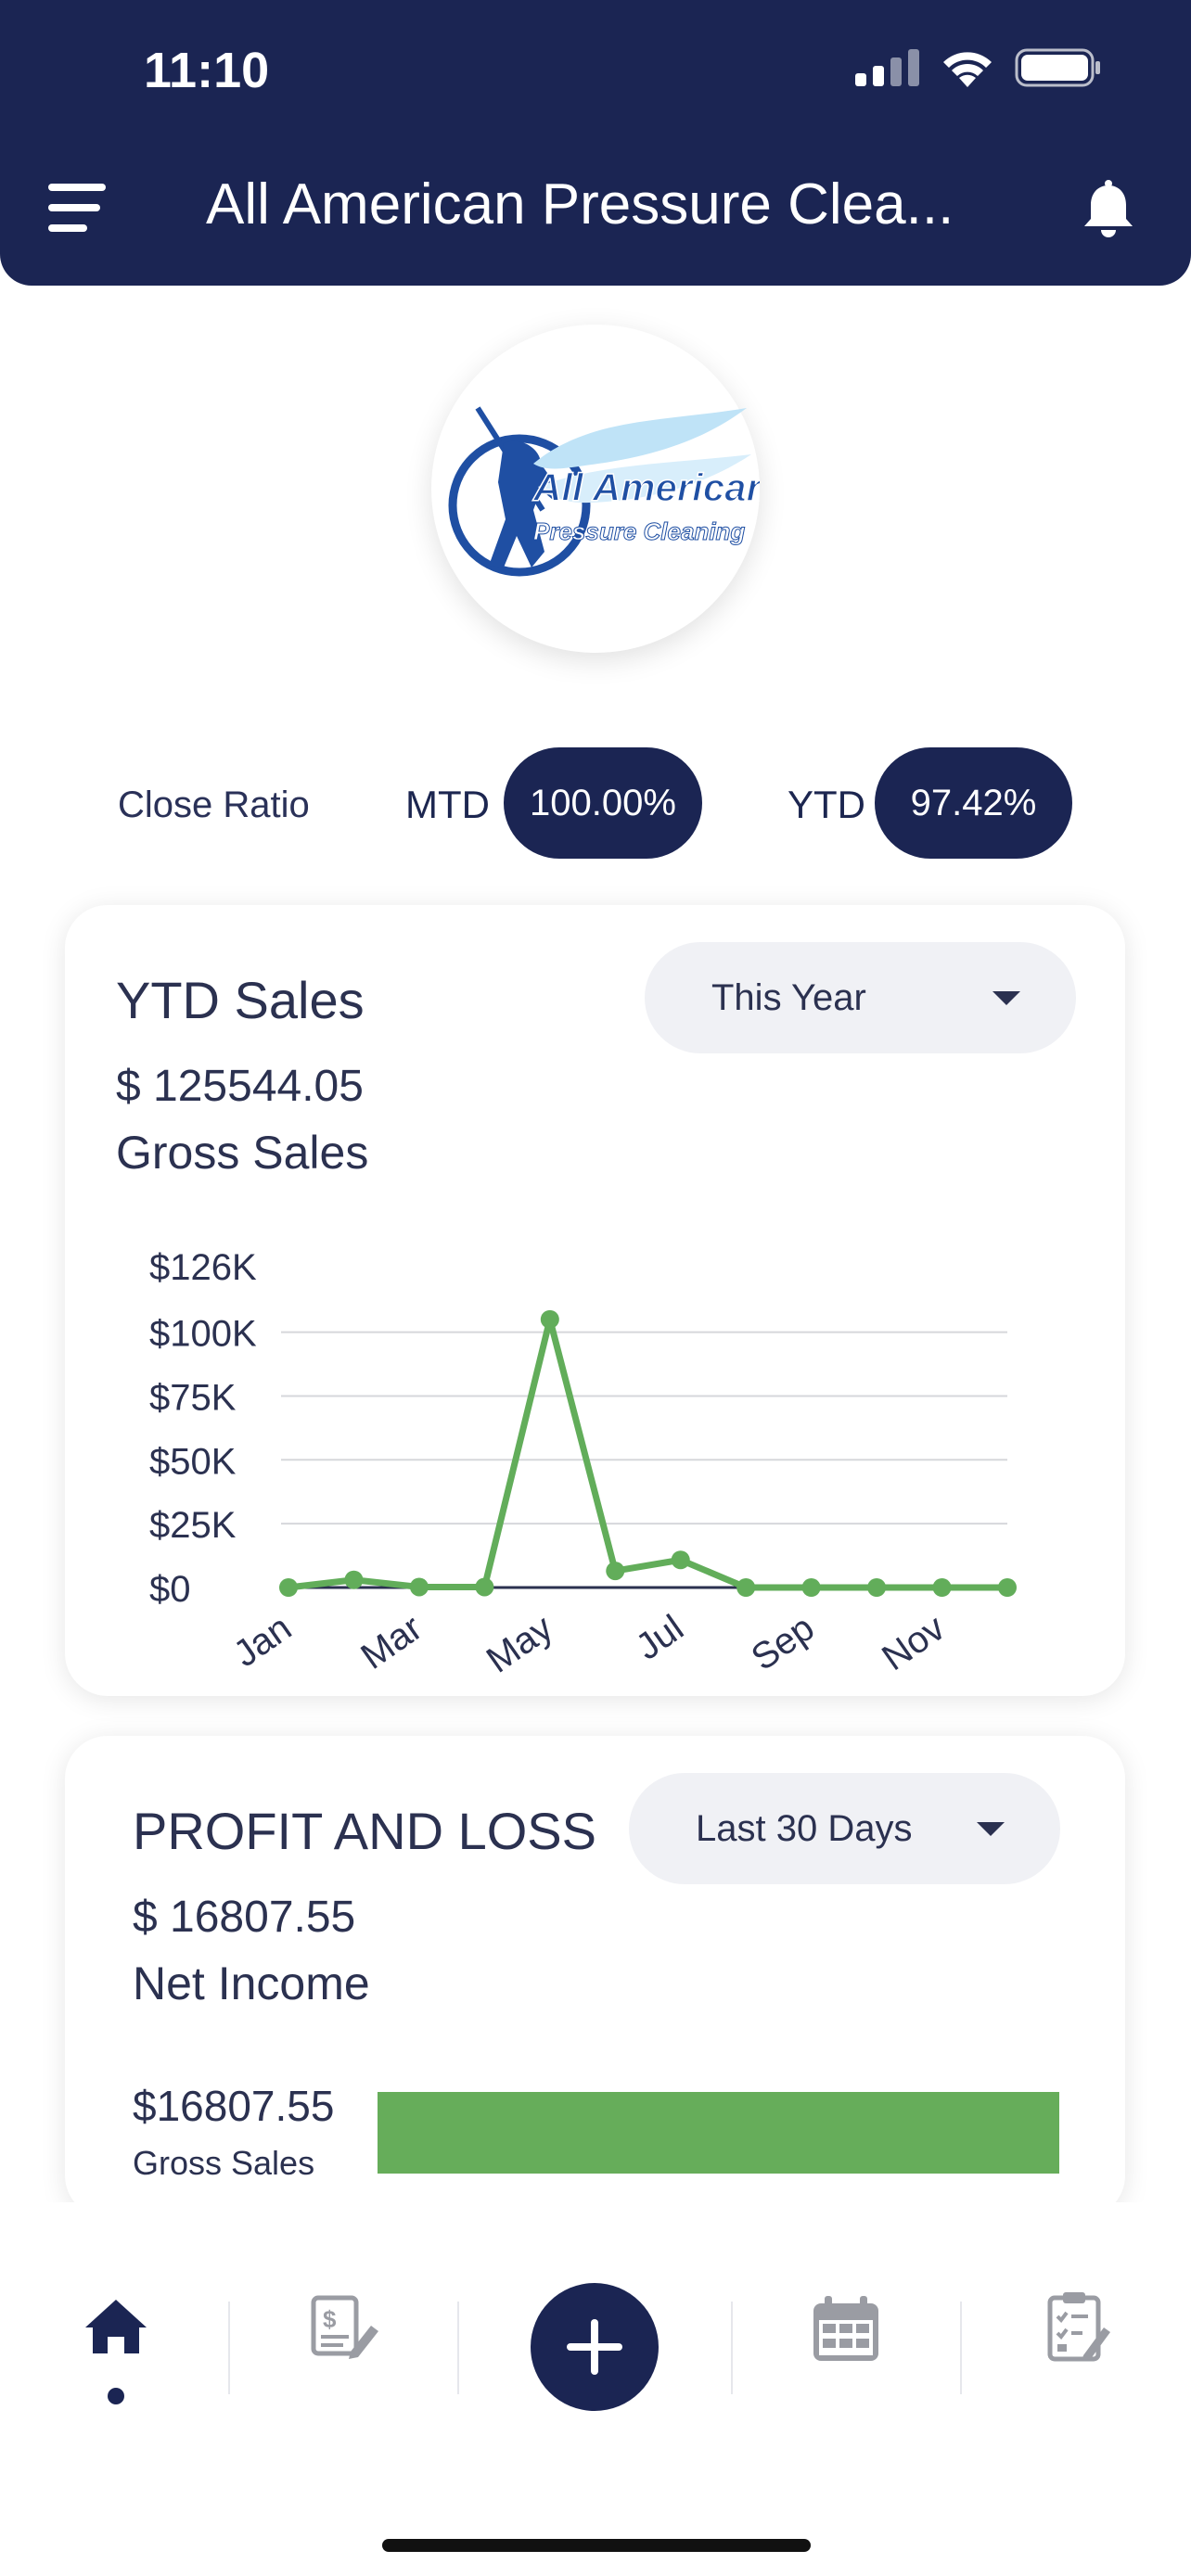 The image size is (1191, 2576). I want to click on signal-icon, so click(887, 67).